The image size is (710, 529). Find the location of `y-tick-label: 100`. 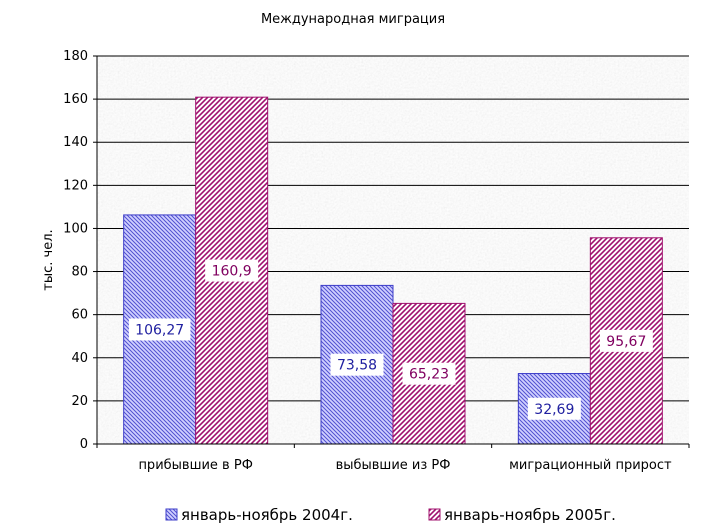

y-tick-label: 100 is located at coordinates (75, 228).